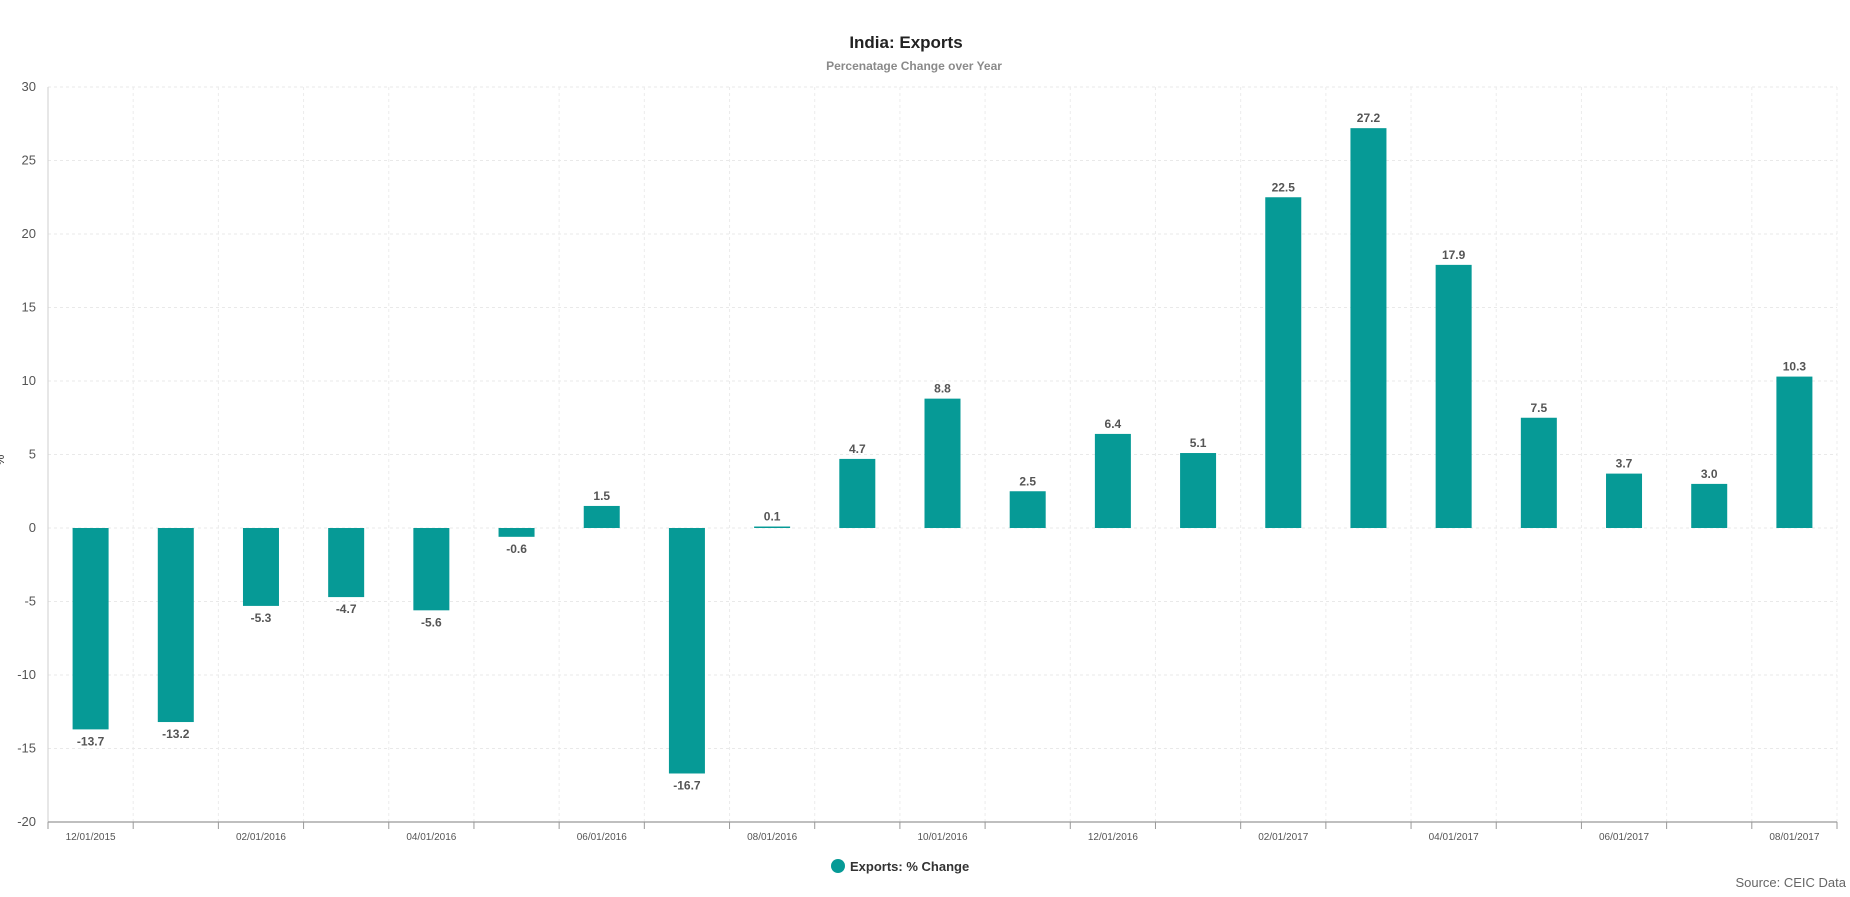  I want to click on data-label: -5.6, so click(431, 622).